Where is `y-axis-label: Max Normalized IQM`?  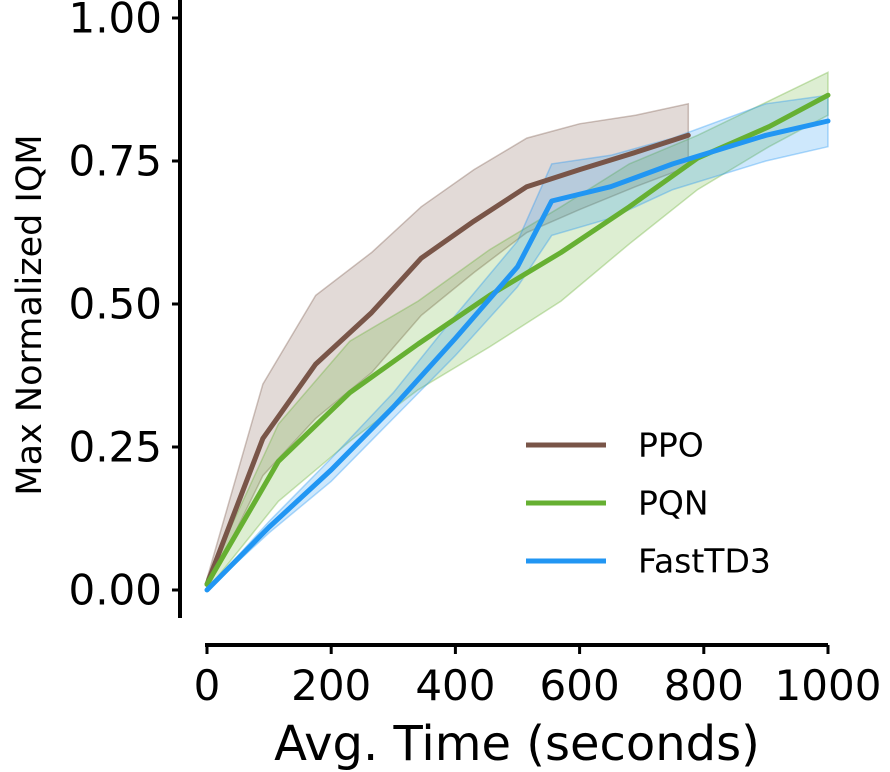
y-axis-label: Max Normalized IQM is located at coordinates (30, 314).